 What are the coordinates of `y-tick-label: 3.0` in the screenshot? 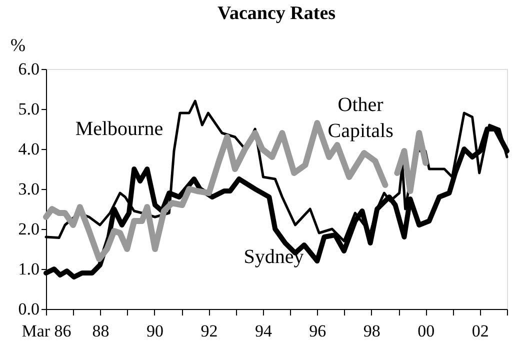 It's located at (29, 189).